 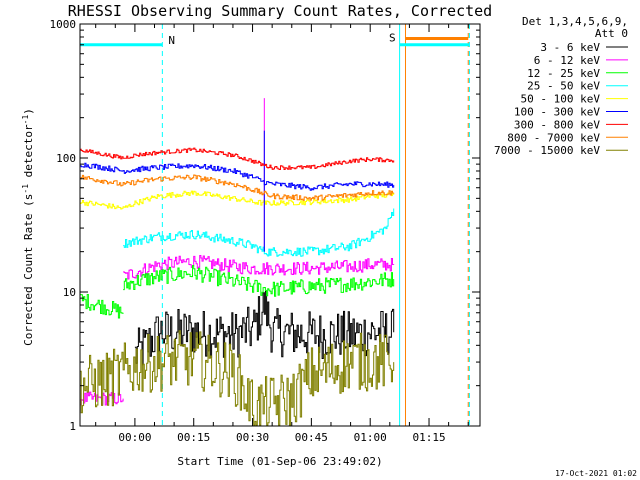 I want to click on legend-label-6: 300 - 800 keV, so click(x=557, y=124).